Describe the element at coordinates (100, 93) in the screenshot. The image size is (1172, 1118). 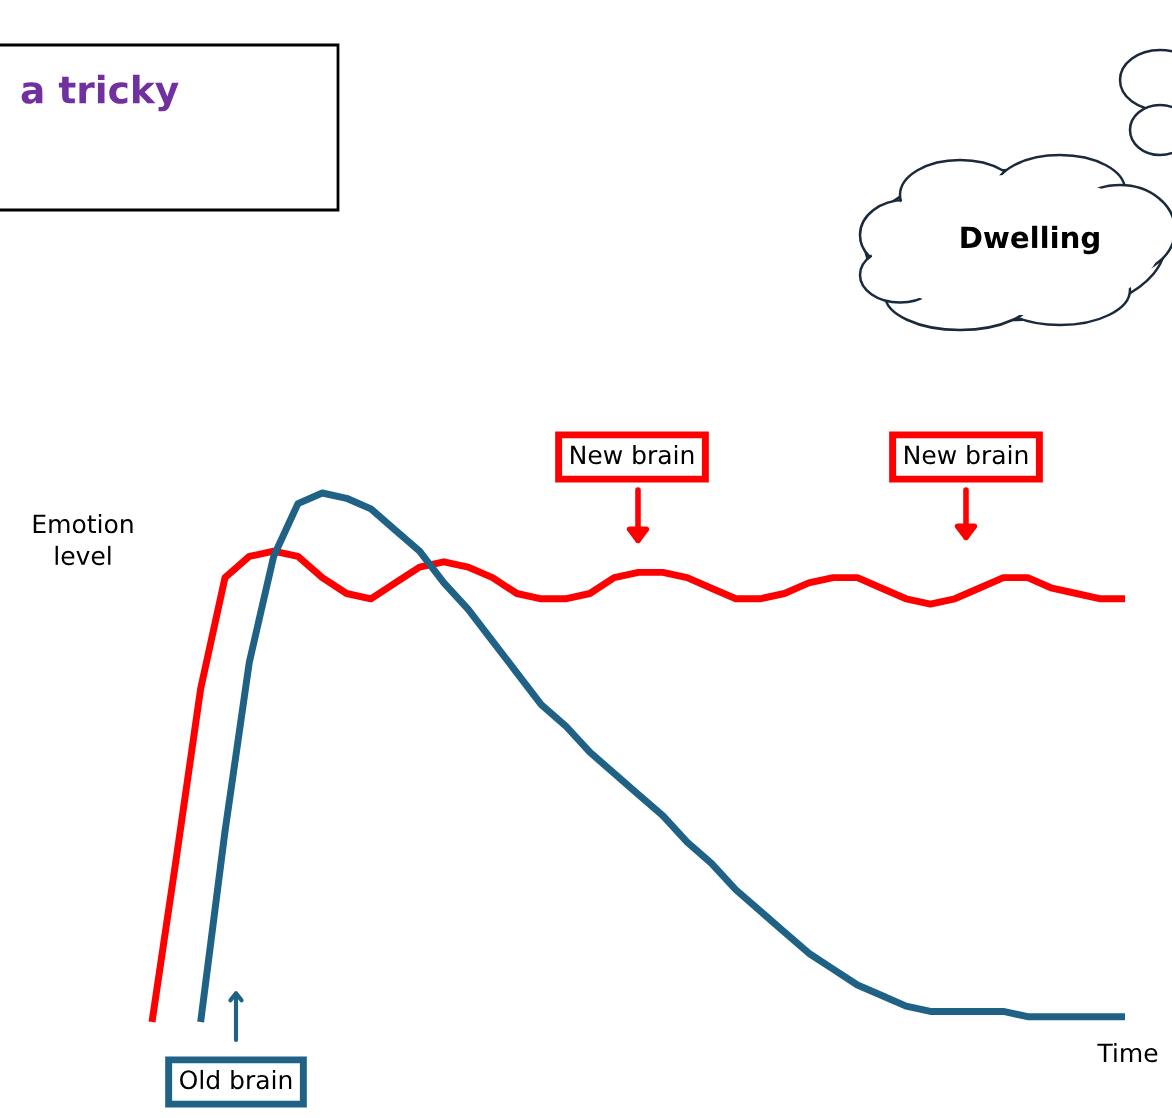
I see `text: a tricky` at that location.